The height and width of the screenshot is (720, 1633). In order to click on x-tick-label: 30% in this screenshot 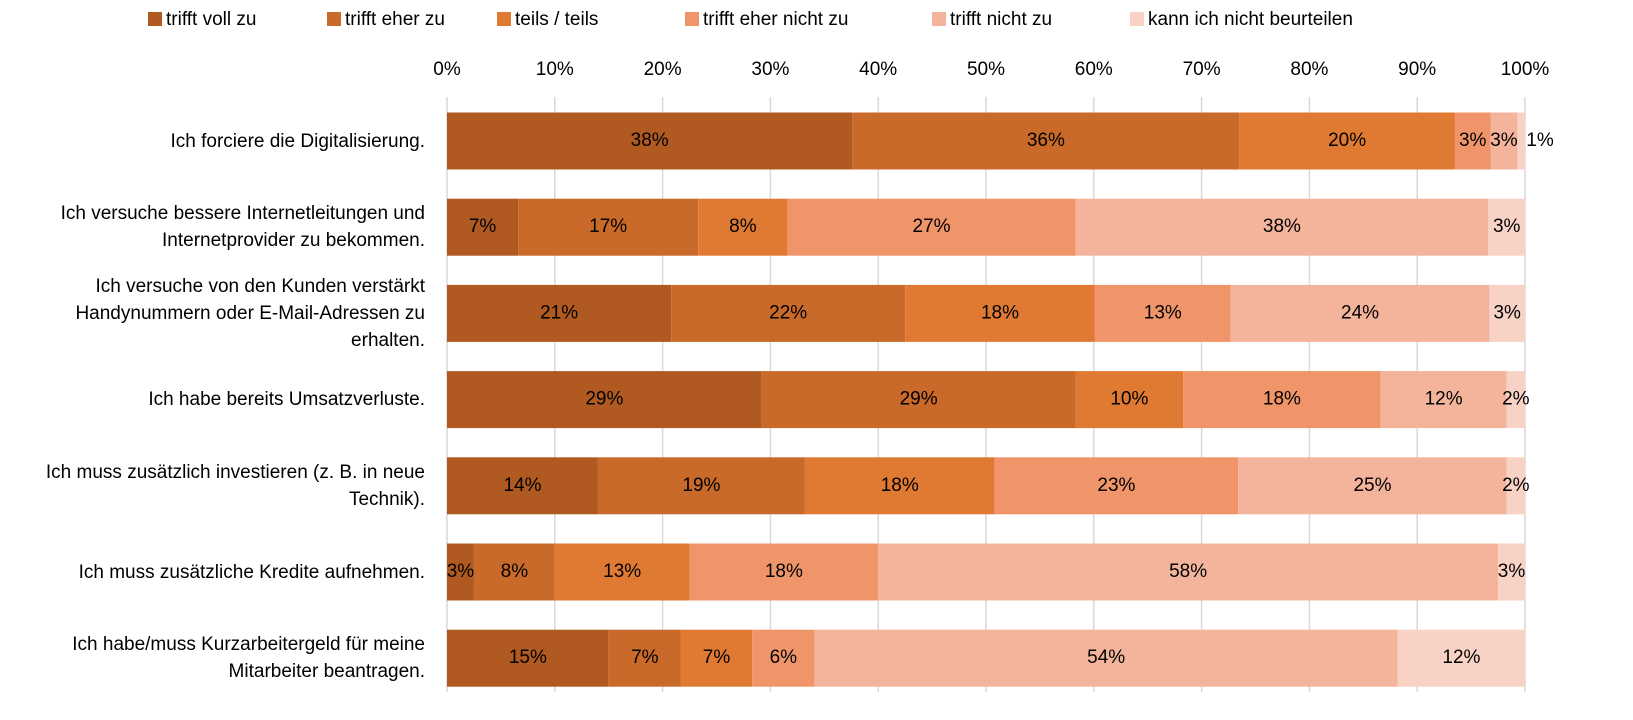, I will do `click(770, 69)`.